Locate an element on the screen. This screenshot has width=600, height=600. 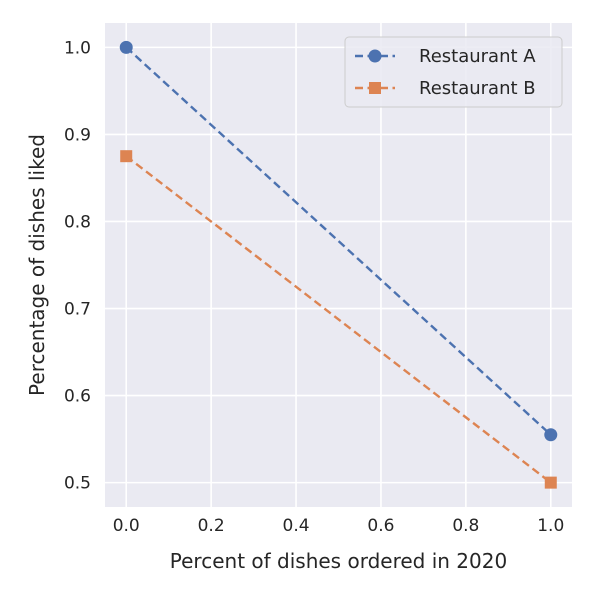
y-tick-label: 0.8 is located at coordinates (77, 222).